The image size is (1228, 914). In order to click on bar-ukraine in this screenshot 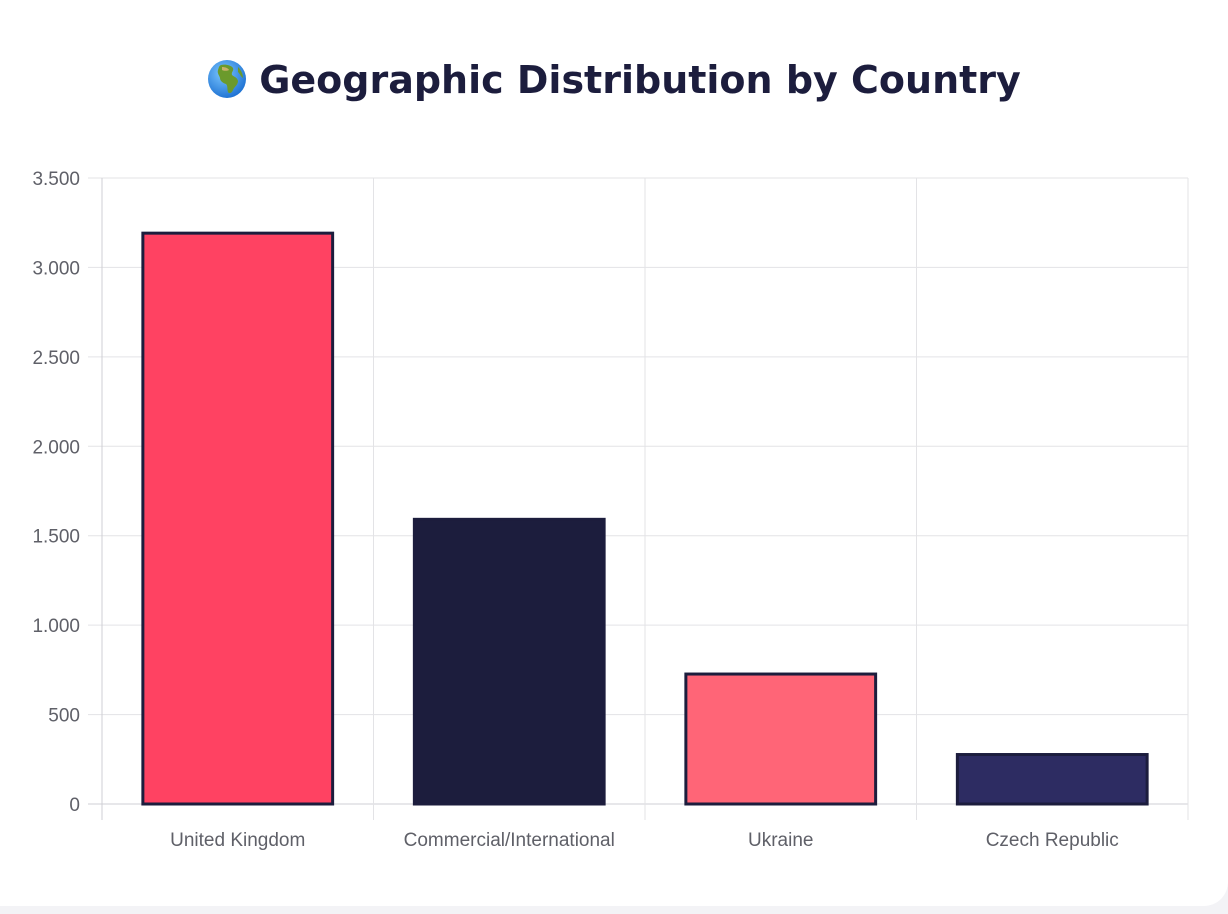, I will do `click(781, 739)`.